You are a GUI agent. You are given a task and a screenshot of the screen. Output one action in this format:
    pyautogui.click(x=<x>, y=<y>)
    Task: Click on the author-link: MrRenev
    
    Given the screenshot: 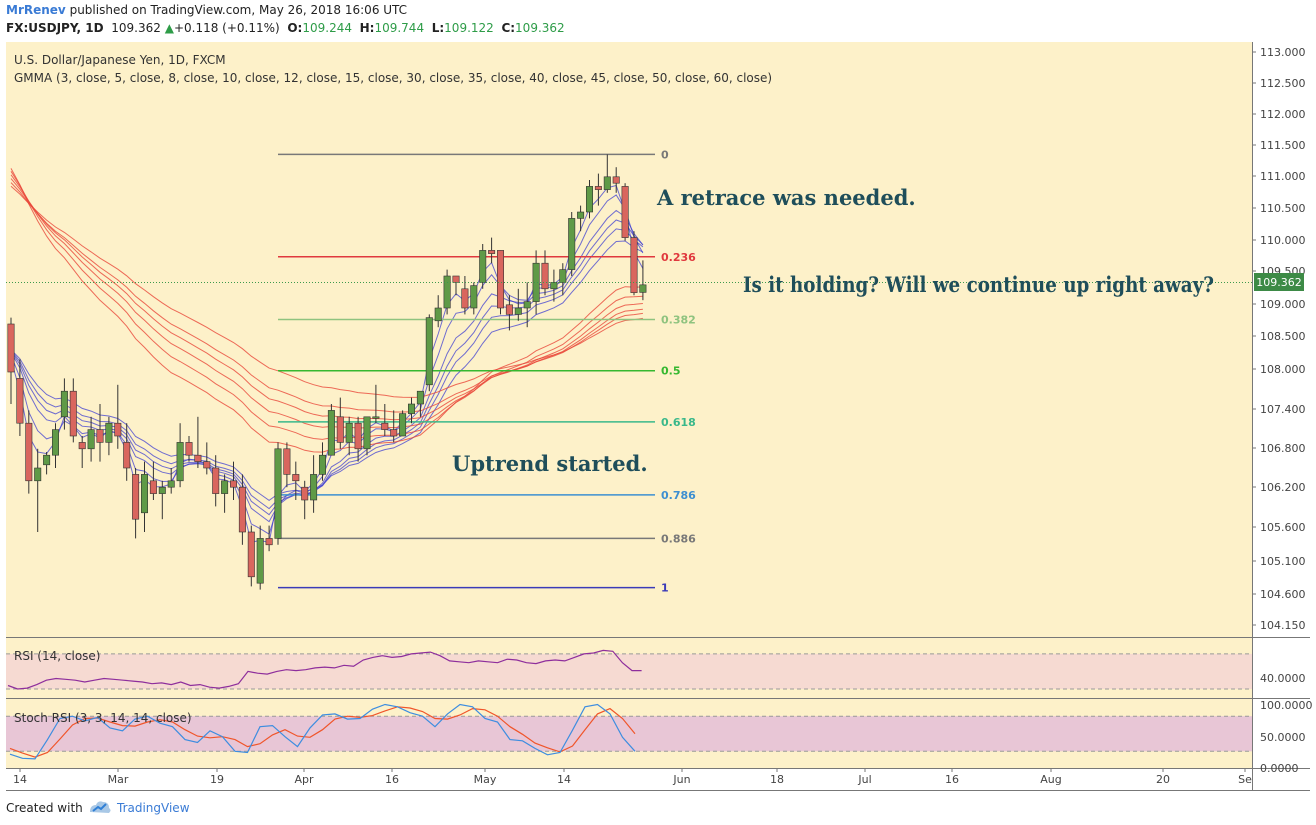 What is the action you would take?
    pyautogui.click(x=36, y=10)
    